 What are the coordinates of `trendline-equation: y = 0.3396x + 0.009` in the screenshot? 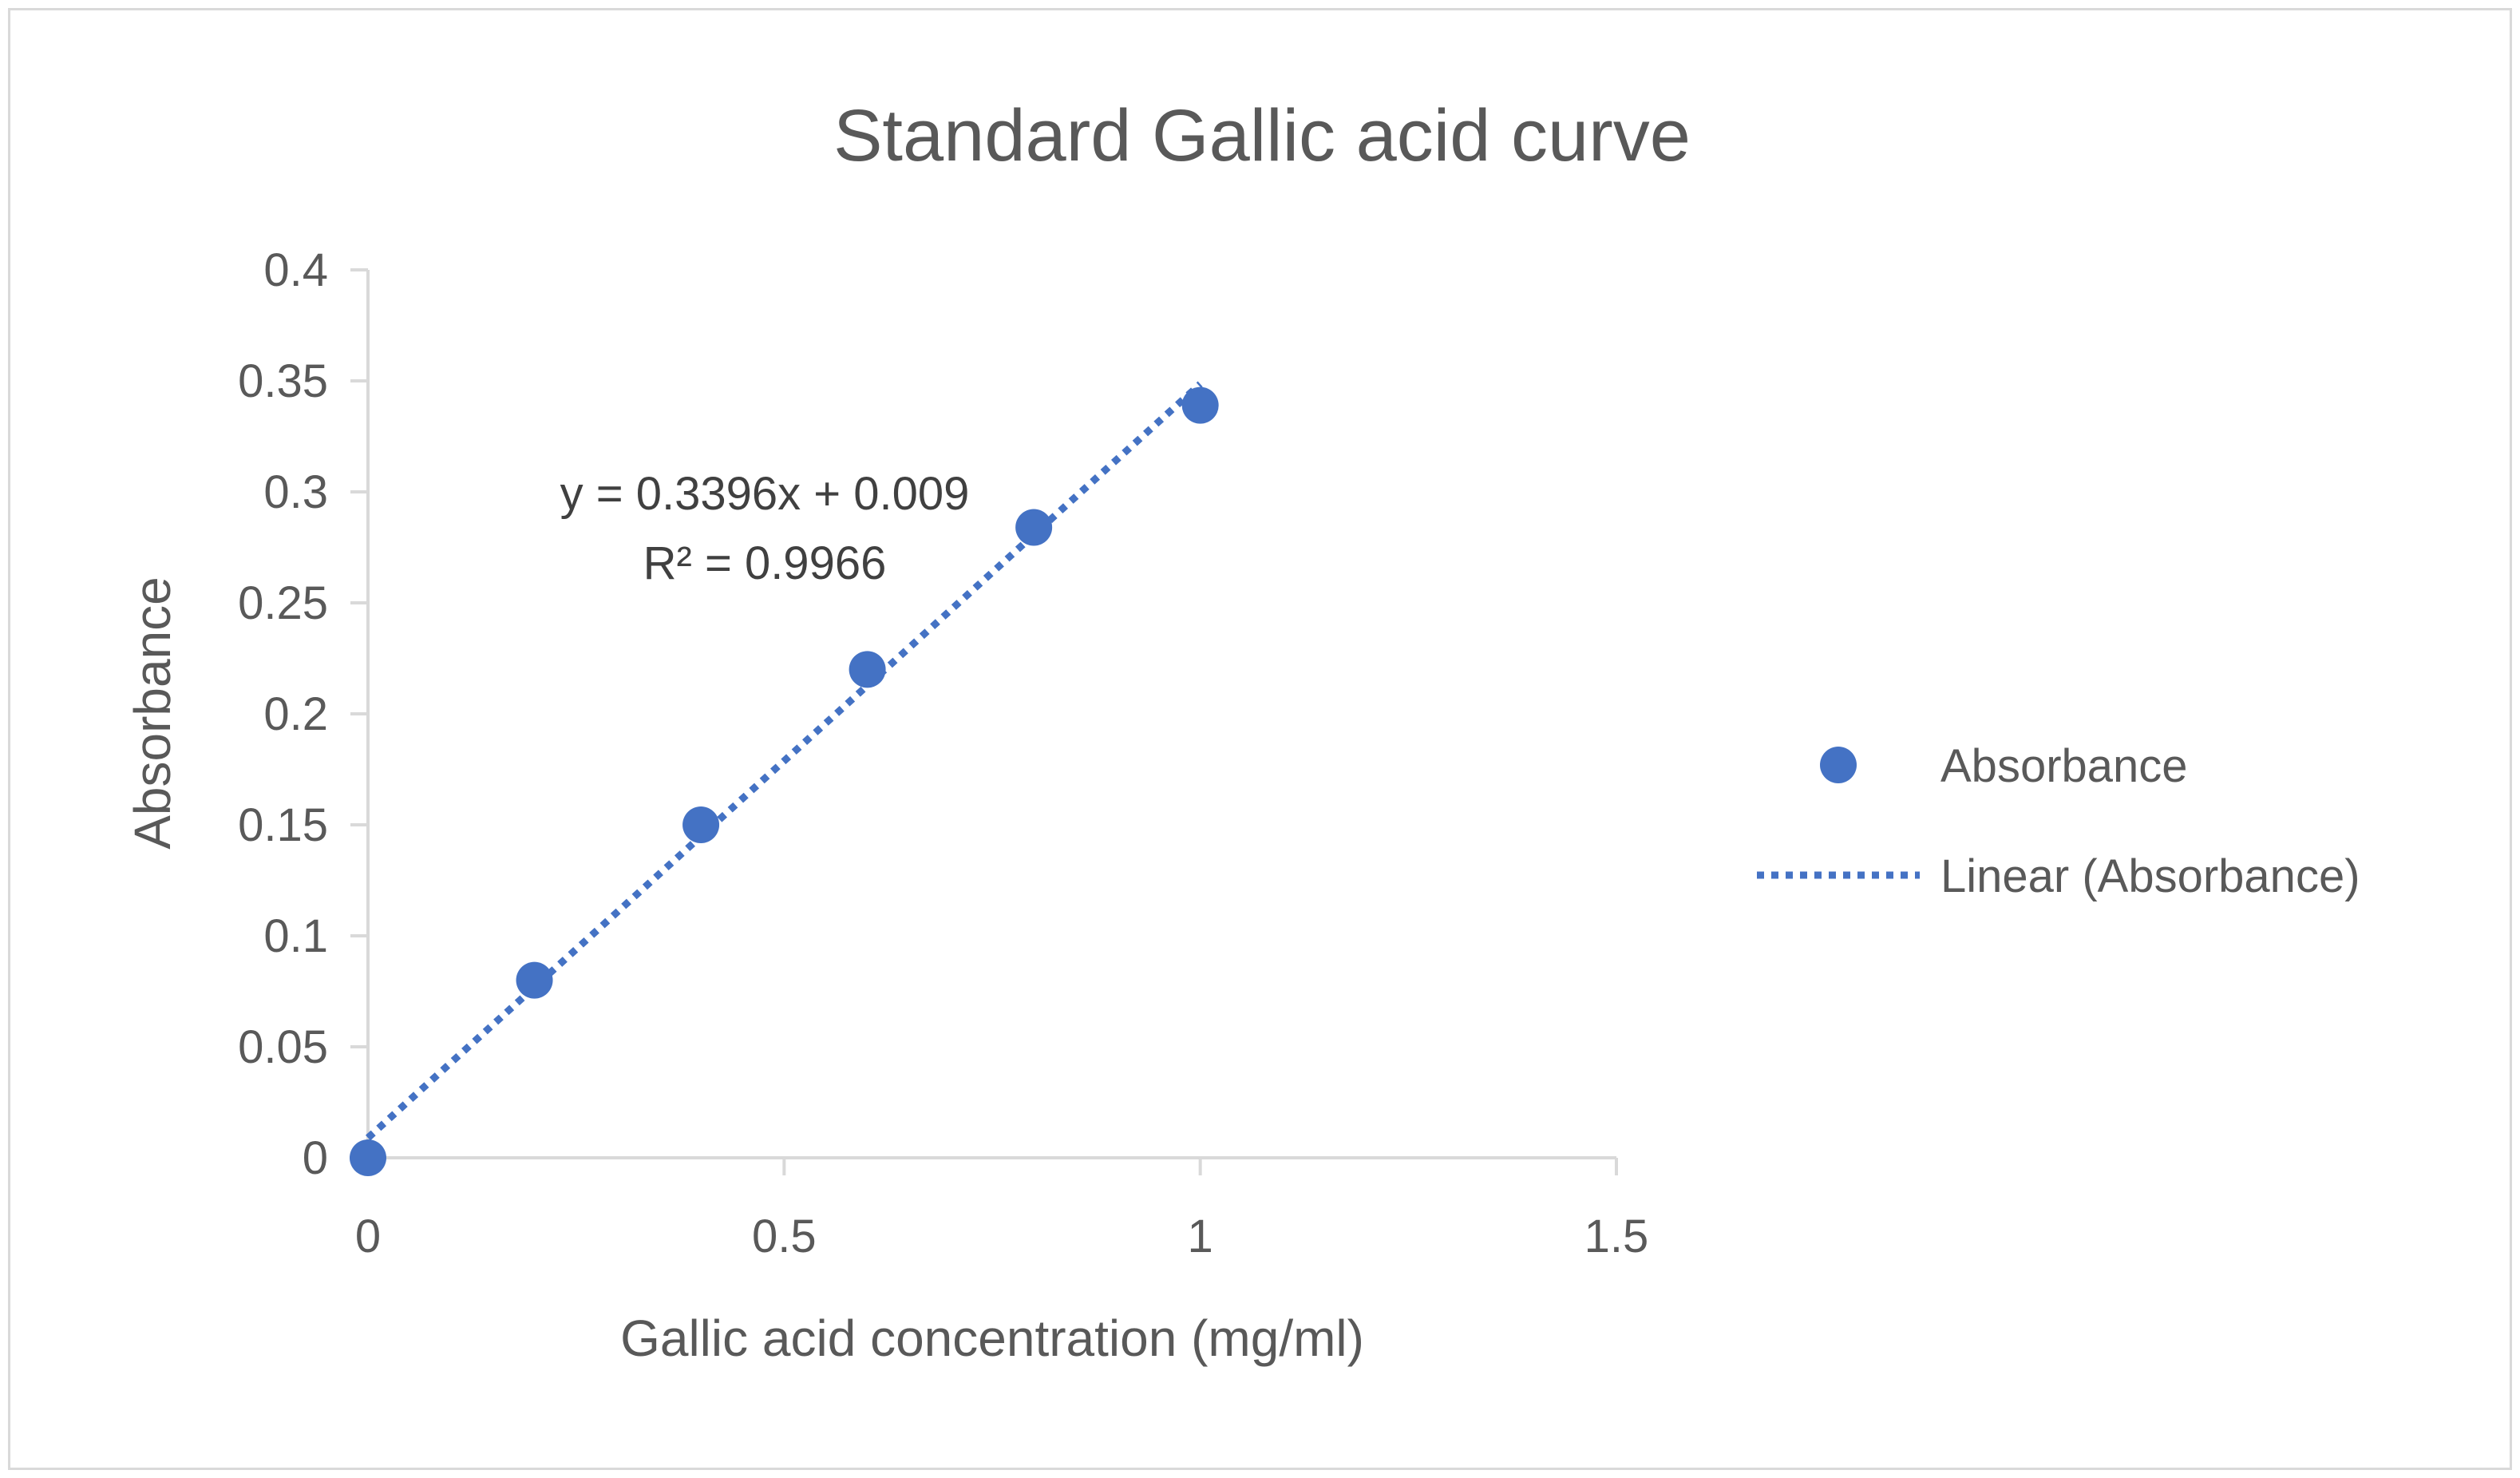 It's located at (765, 494).